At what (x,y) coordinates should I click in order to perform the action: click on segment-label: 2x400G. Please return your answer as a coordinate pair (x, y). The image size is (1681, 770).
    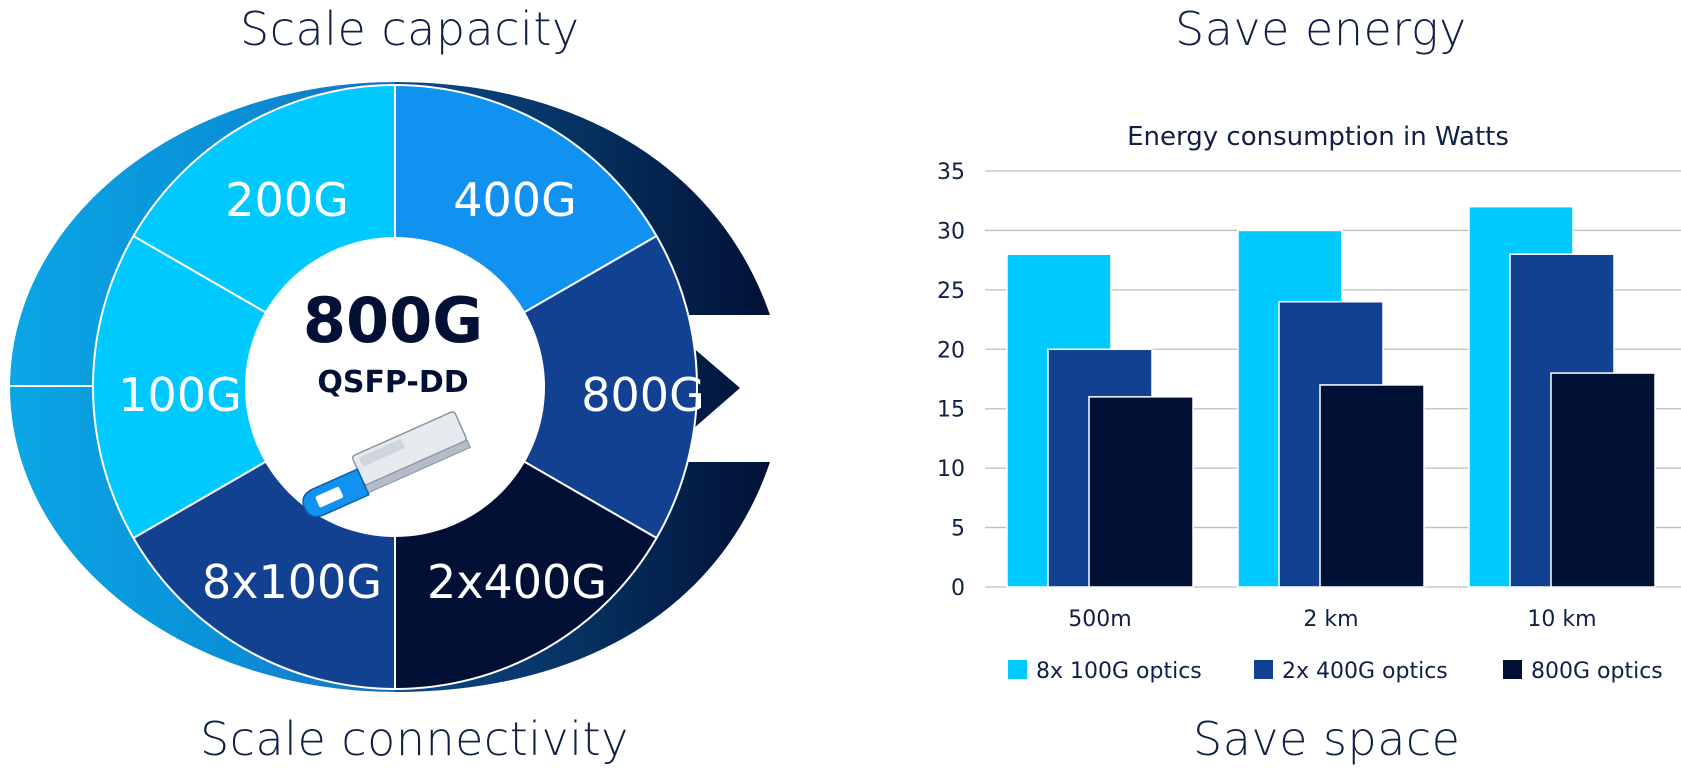
    Looking at the image, I should click on (517, 582).